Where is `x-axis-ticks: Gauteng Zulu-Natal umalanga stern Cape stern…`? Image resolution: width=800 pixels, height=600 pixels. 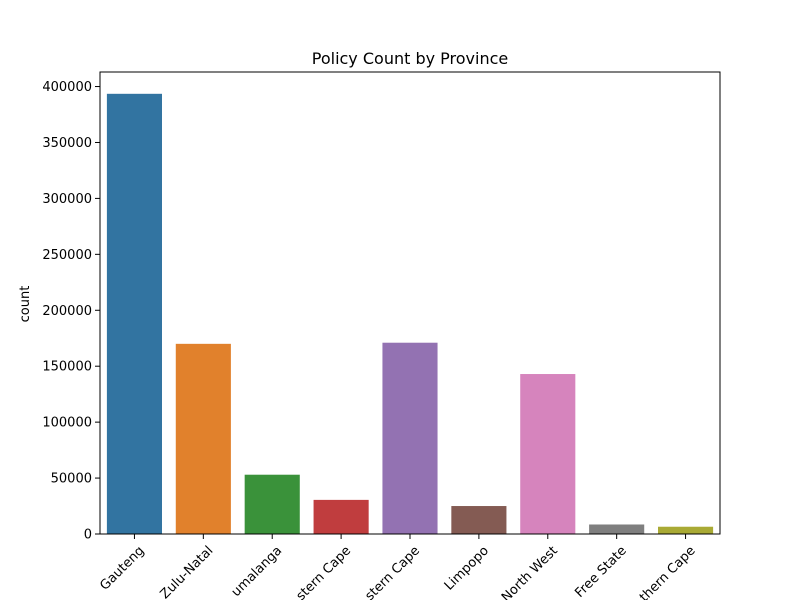
x-axis-ticks: Gauteng Zulu-Natal umalanga stern Cape stern… is located at coordinates (398, 567).